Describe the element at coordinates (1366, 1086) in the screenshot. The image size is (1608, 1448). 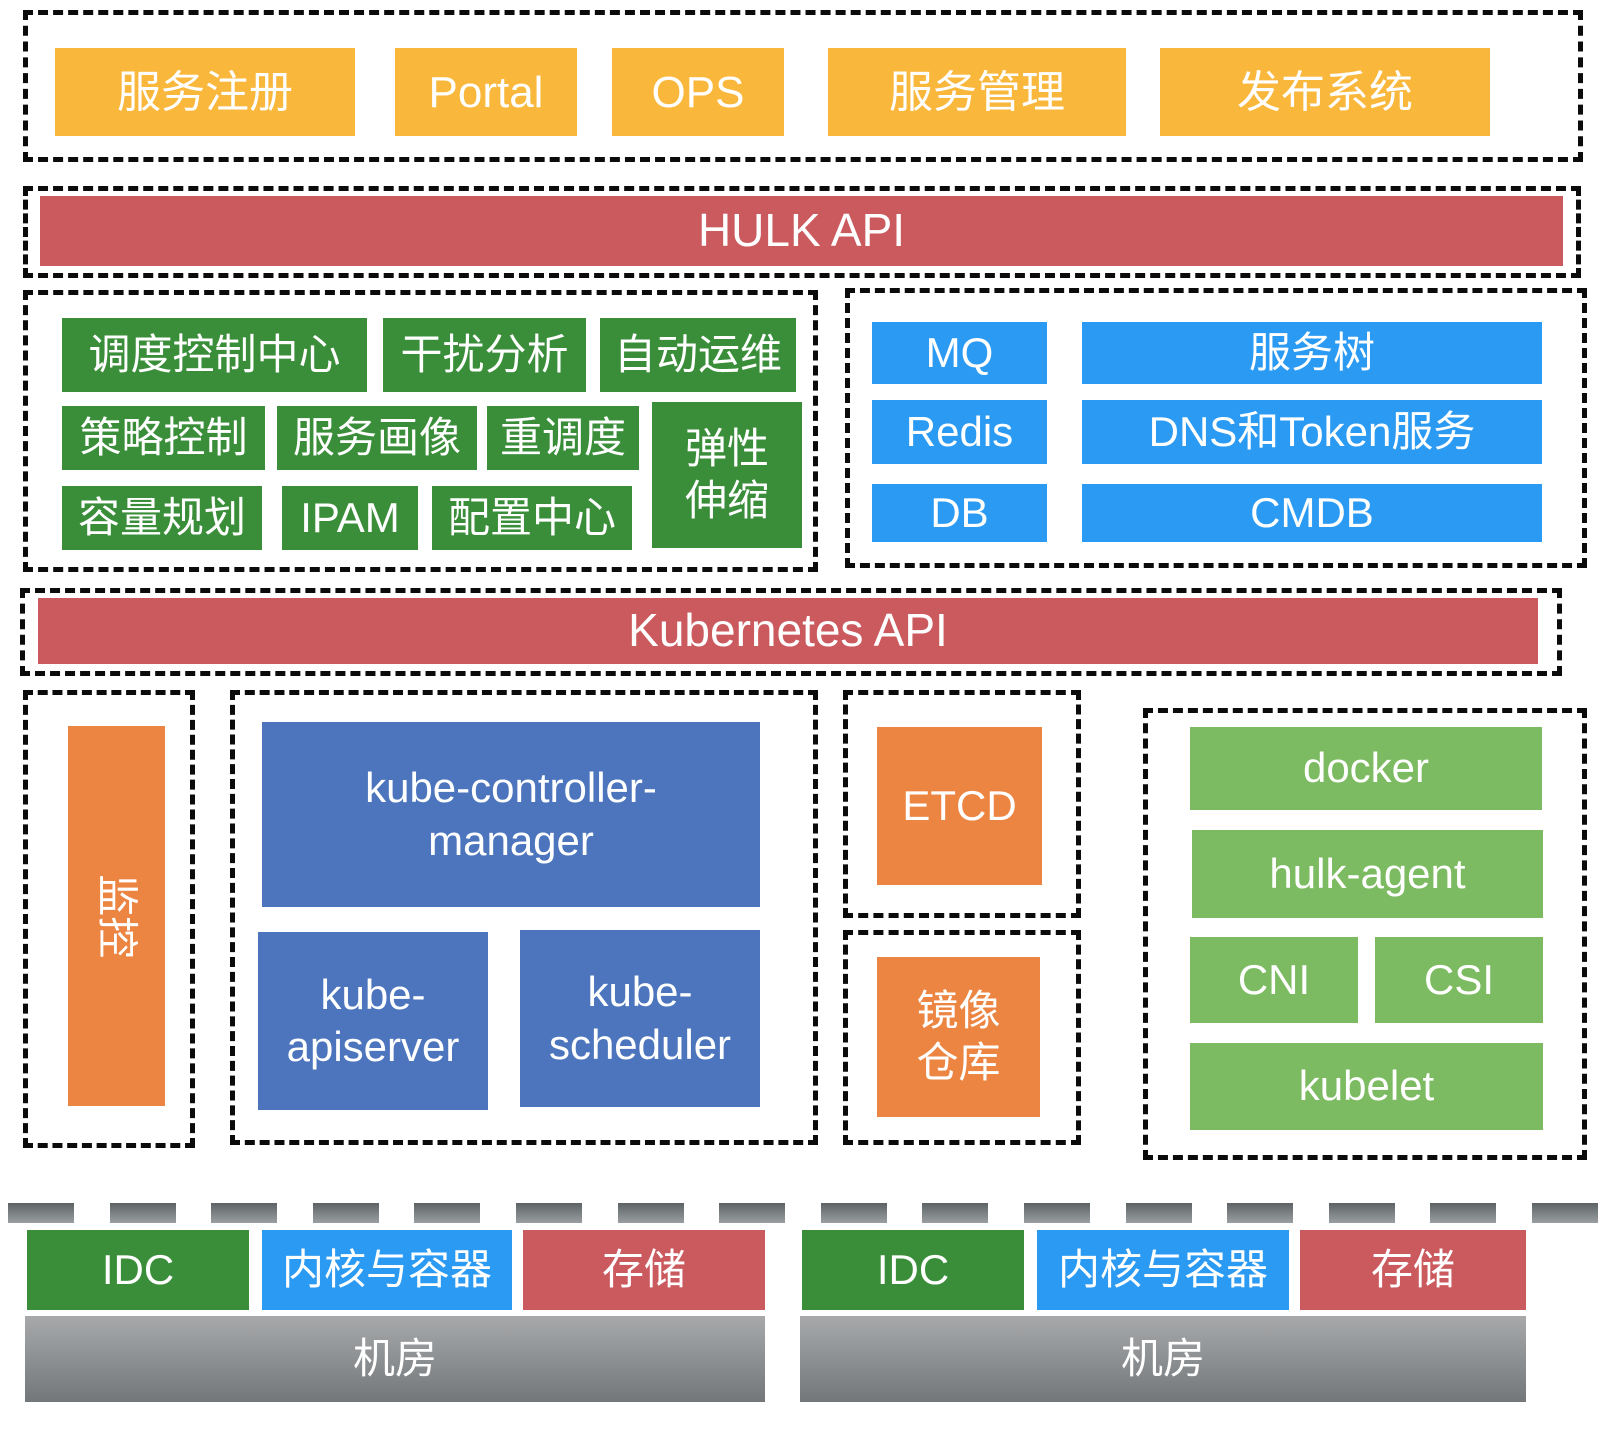
I see `box-kubelet: kubelet` at that location.